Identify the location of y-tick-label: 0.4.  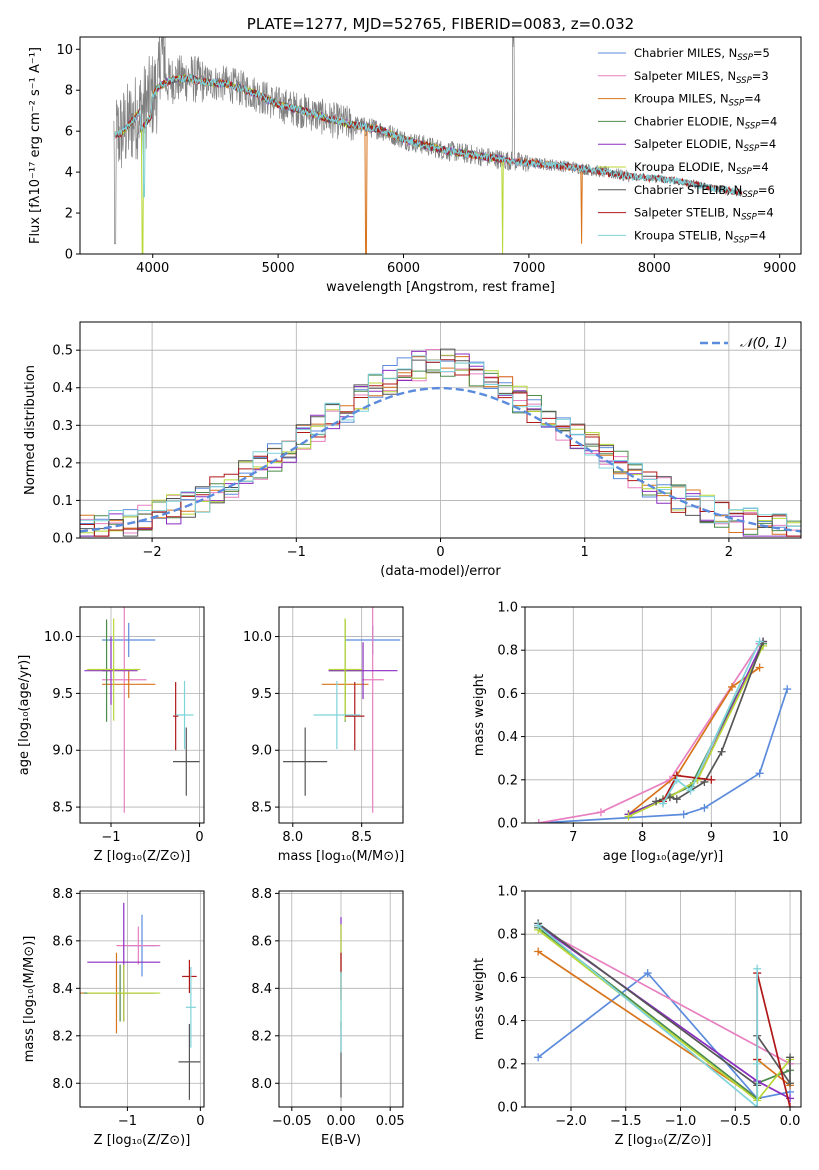
(62, 388).